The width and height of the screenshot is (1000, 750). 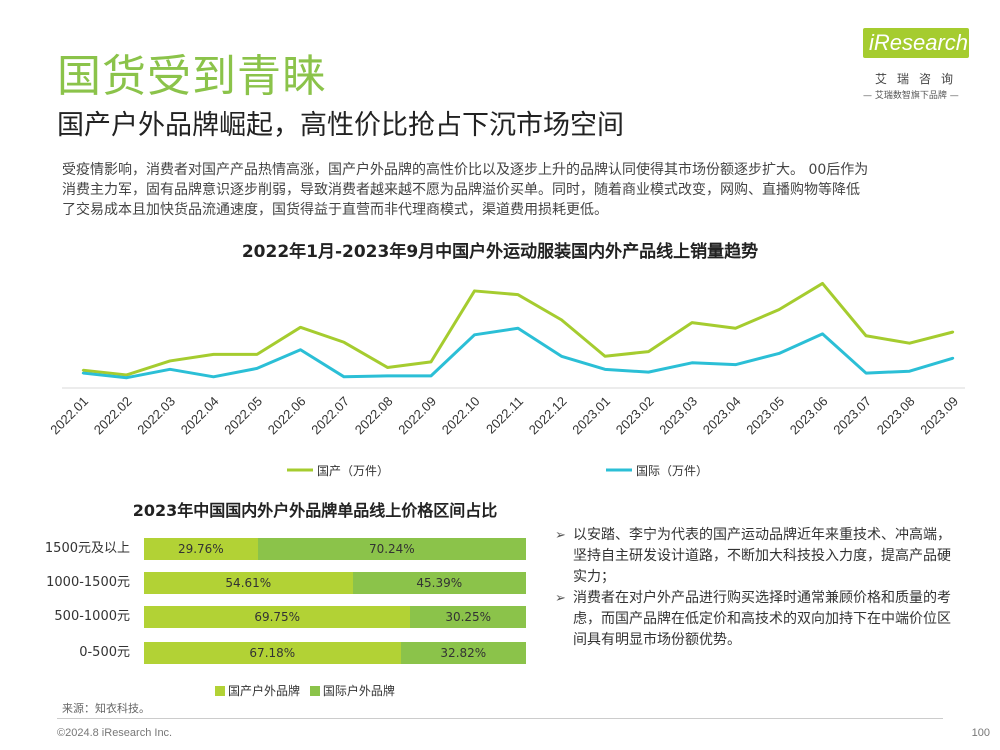 What do you see at coordinates (461, 416) in the screenshot?
I see `x-tick-label: 2022.10` at bounding box center [461, 416].